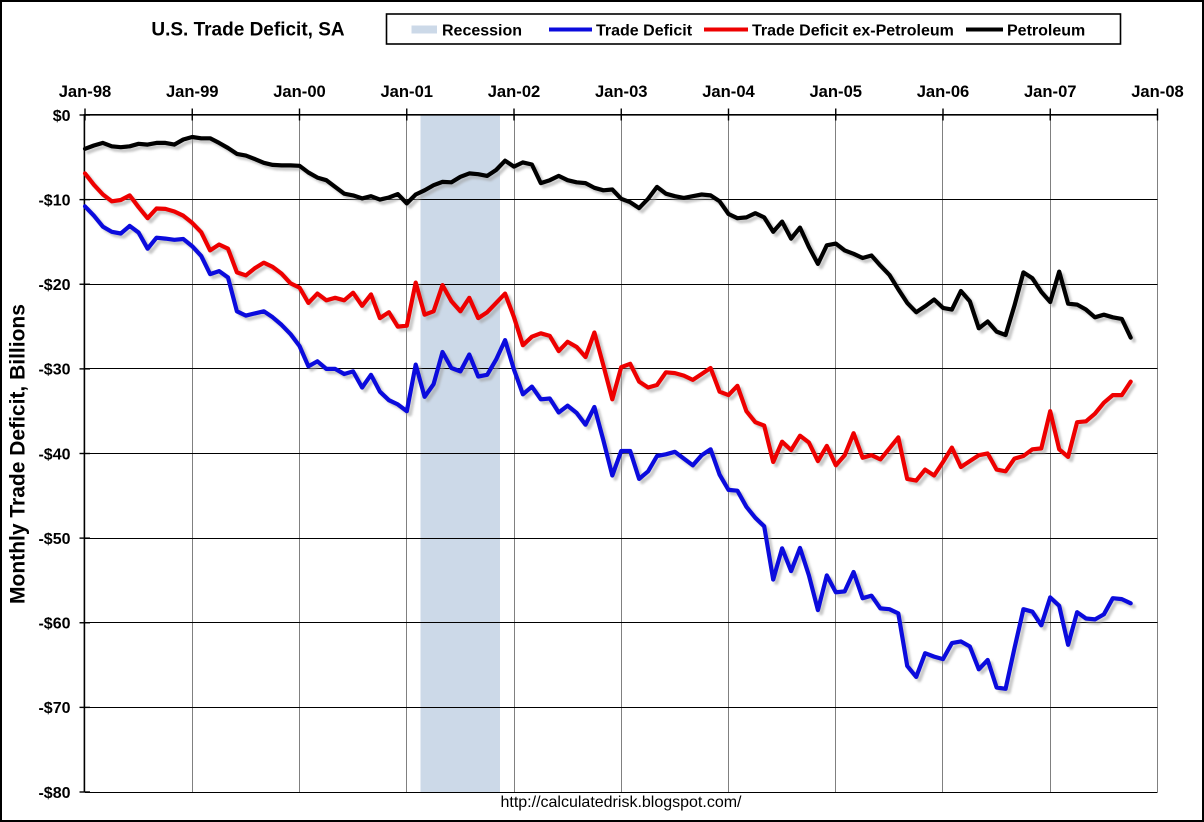  What do you see at coordinates (54, 793) in the screenshot?
I see `svg-text: -$80` at bounding box center [54, 793].